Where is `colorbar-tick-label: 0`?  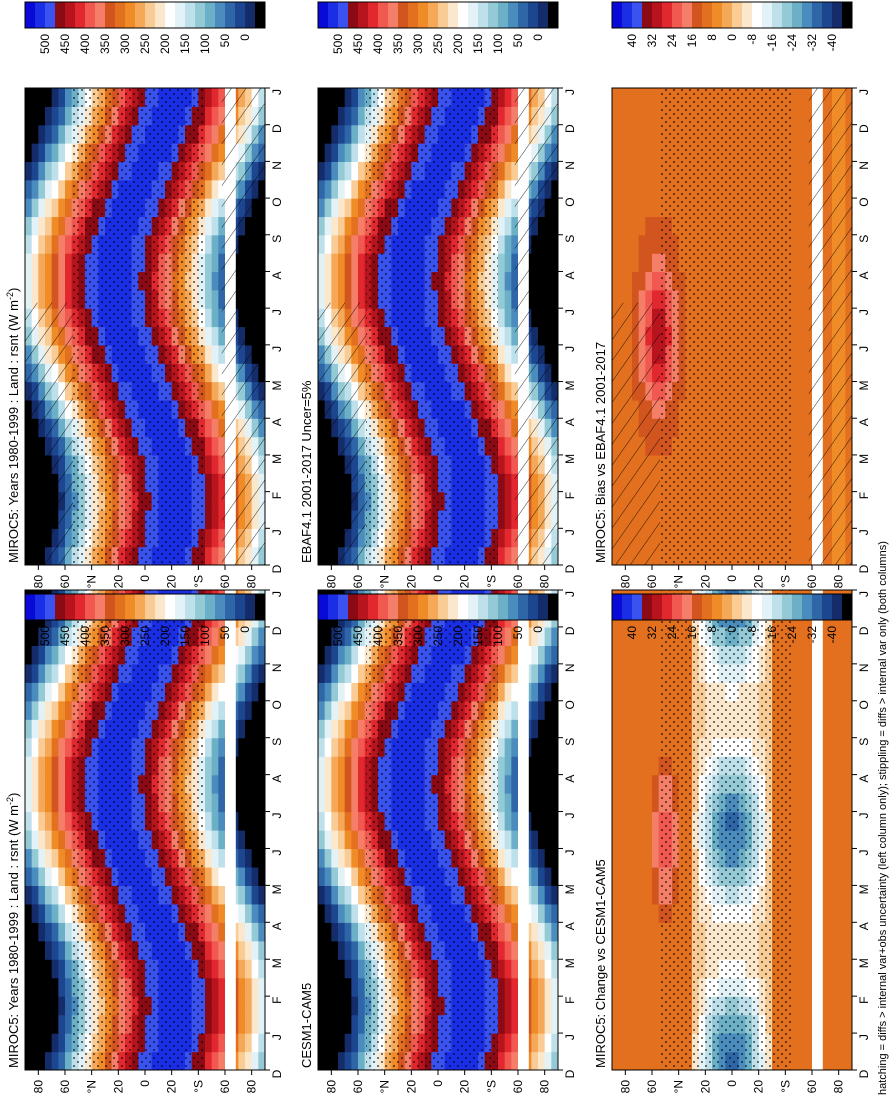
colorbar-tick-label: 0 is located at coordinates (732, 37).